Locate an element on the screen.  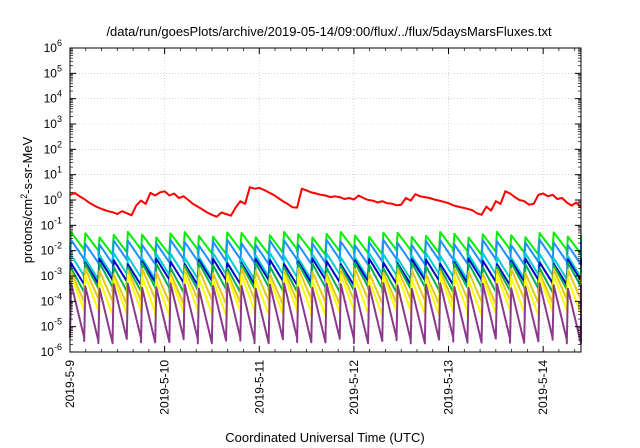
y-tick-label: 10⁶ is located at coordinates (53, 46).